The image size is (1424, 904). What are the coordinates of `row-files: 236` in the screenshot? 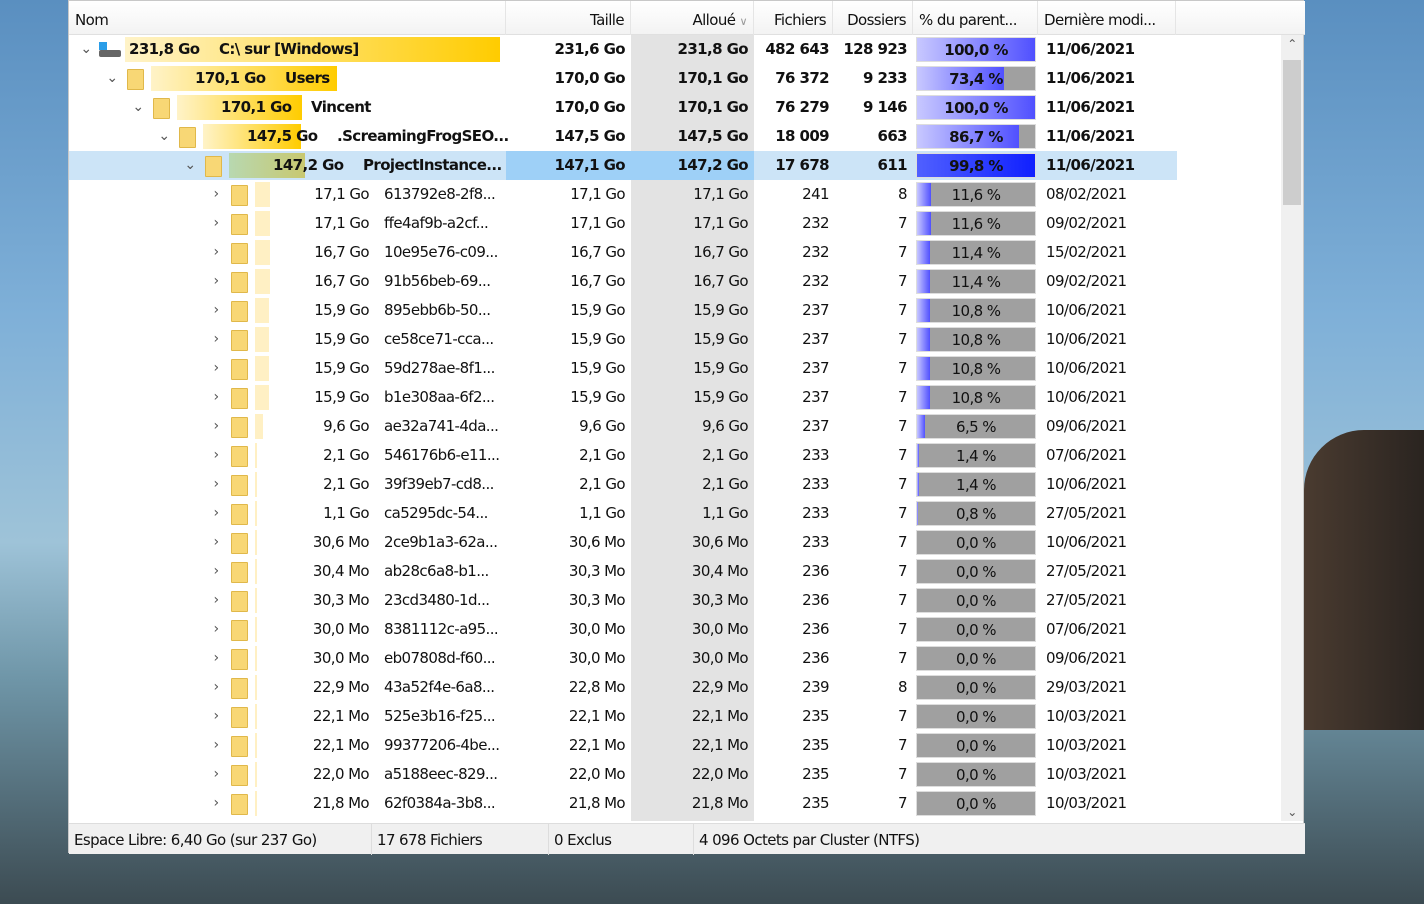 It's located at (815, 658).